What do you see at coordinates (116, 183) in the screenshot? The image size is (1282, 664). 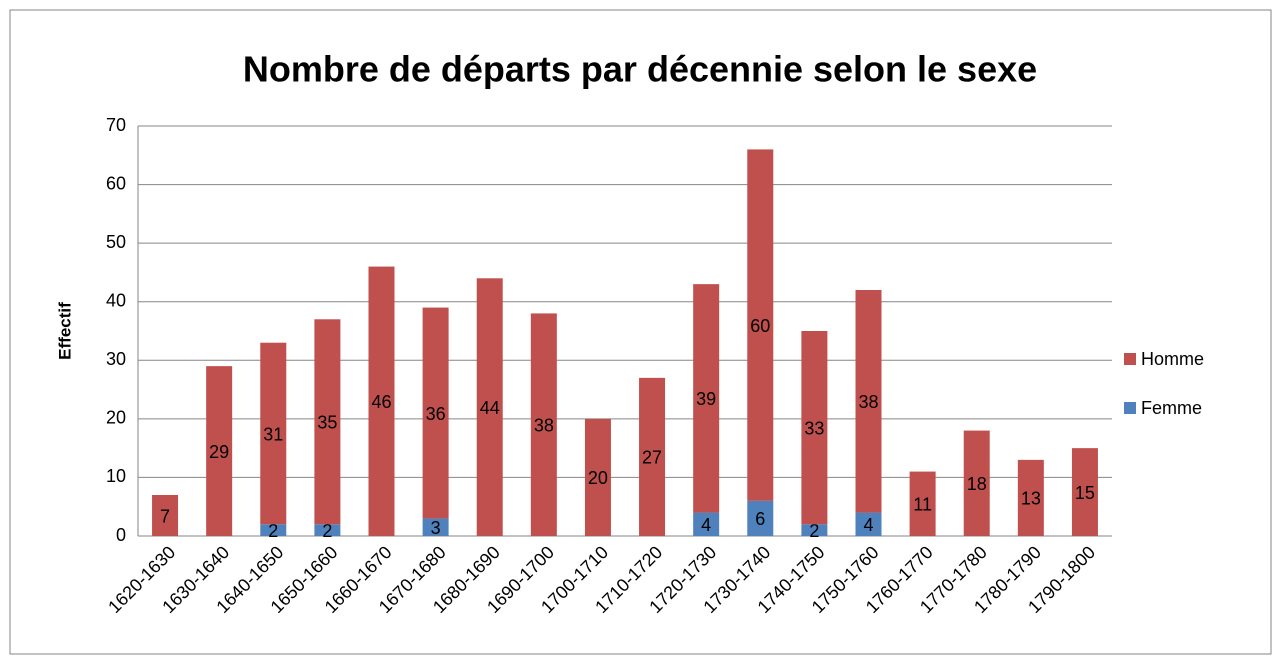 I see `y-tick-label: 60` at bounding box center [116, 183].